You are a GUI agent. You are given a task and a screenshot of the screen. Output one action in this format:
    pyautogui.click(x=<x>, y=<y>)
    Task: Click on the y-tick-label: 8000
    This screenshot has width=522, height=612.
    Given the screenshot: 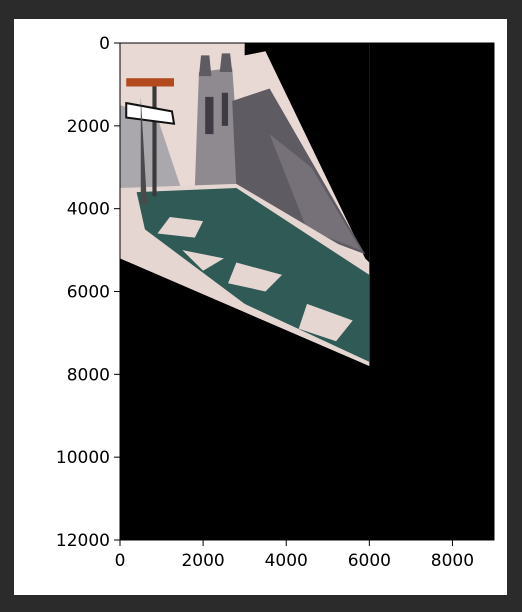 What is the action you would take?
    pyautogui.click(x=88, y=375)
    